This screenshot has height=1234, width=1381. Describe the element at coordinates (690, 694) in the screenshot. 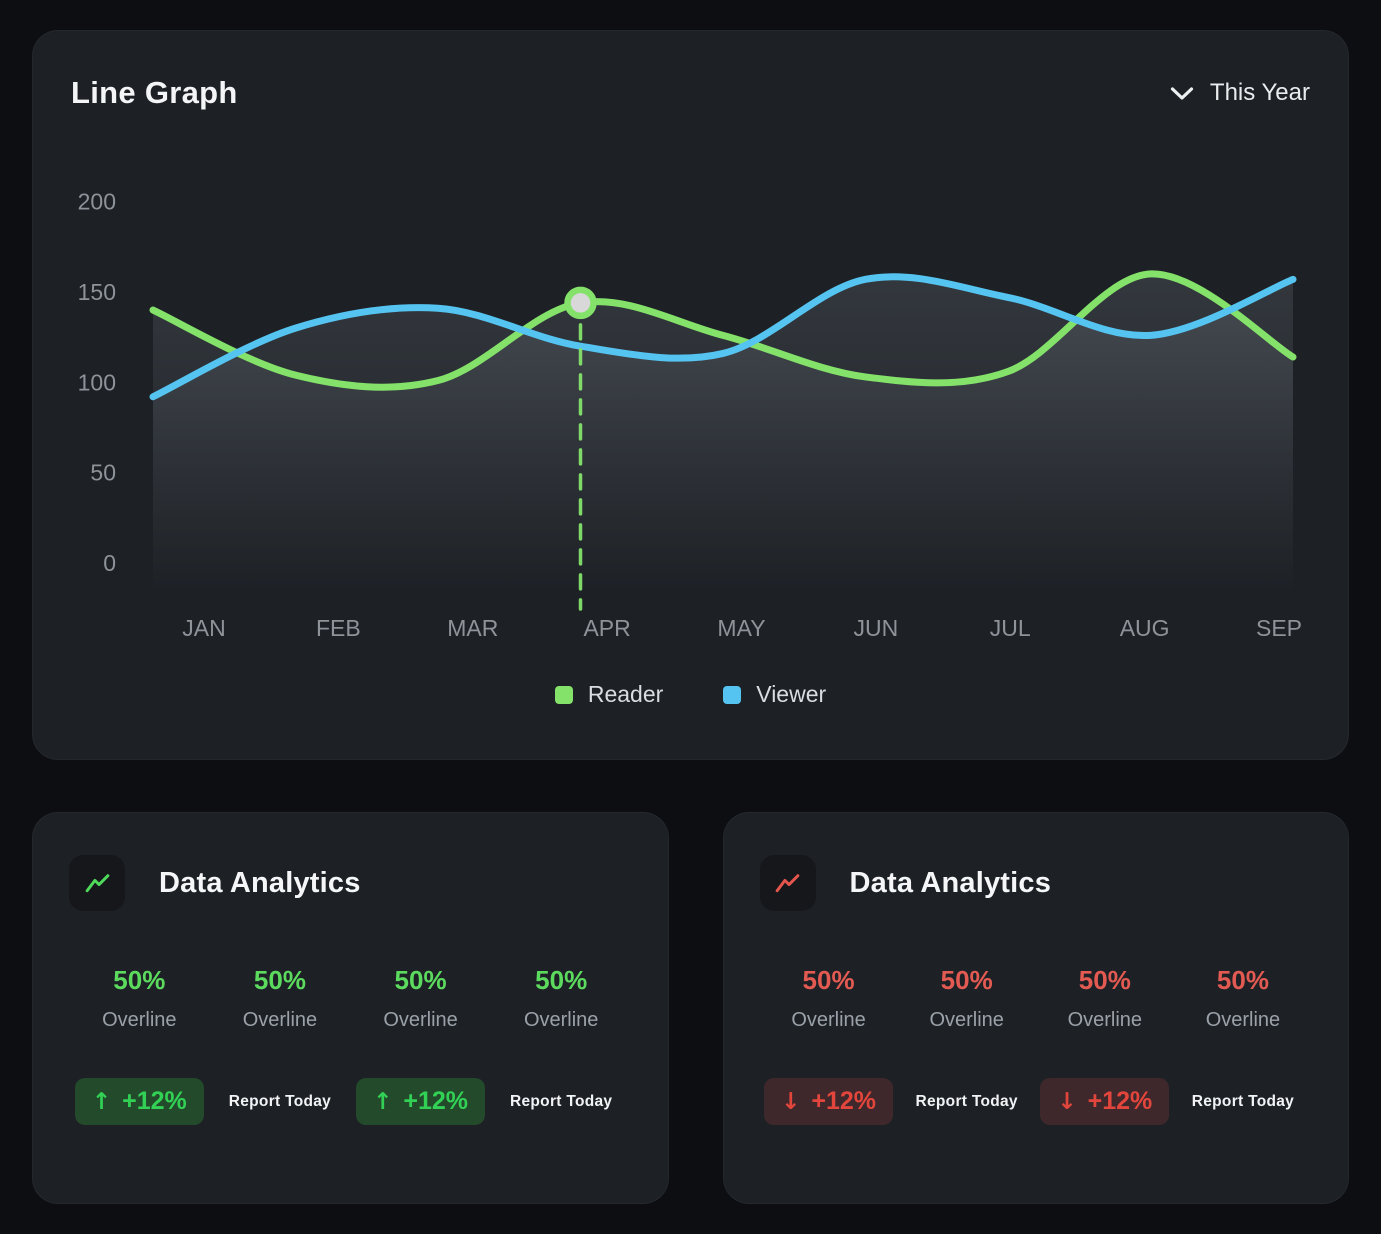

I see `chart-legend: Reader Viewer` at that location.